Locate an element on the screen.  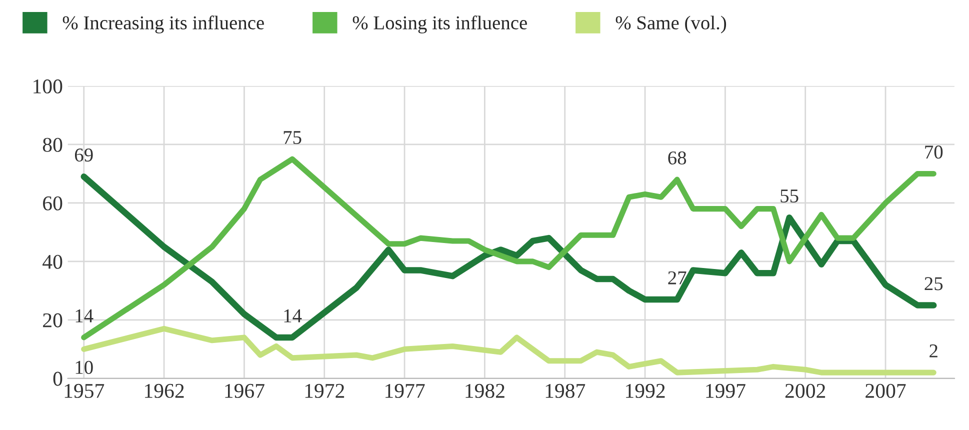
annotation: 69 is located at coordinates (83, 155).